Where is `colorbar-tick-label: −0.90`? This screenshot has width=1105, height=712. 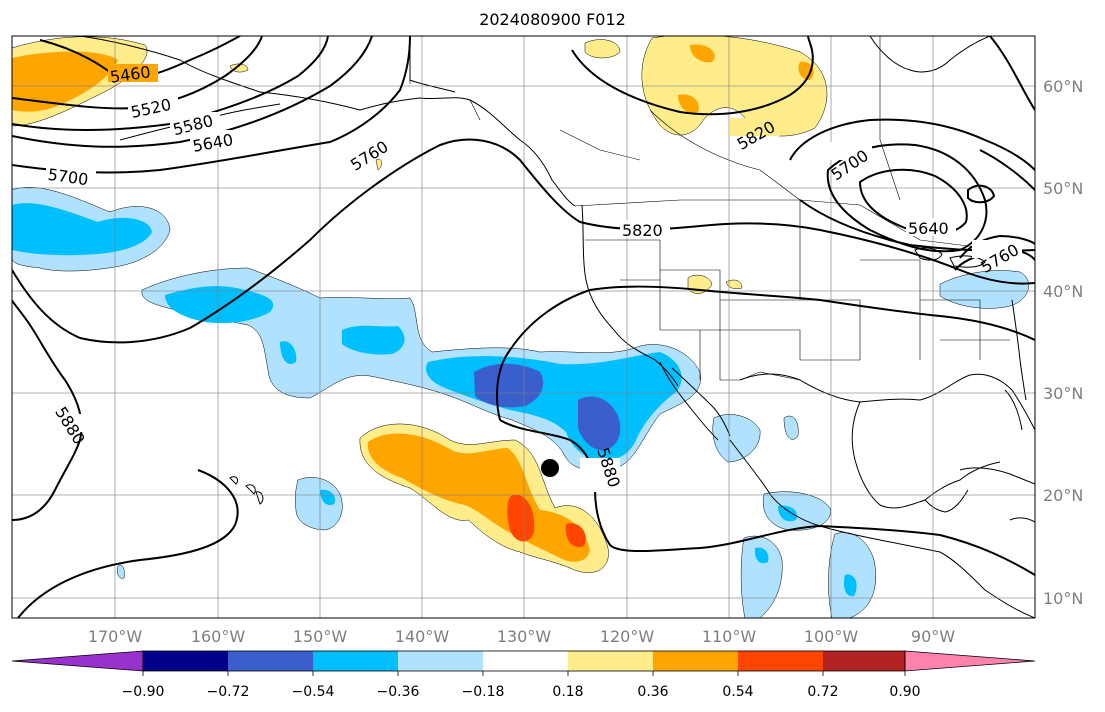
colorbar-tick-label: −0.90 is located at coordinates (143, 692).